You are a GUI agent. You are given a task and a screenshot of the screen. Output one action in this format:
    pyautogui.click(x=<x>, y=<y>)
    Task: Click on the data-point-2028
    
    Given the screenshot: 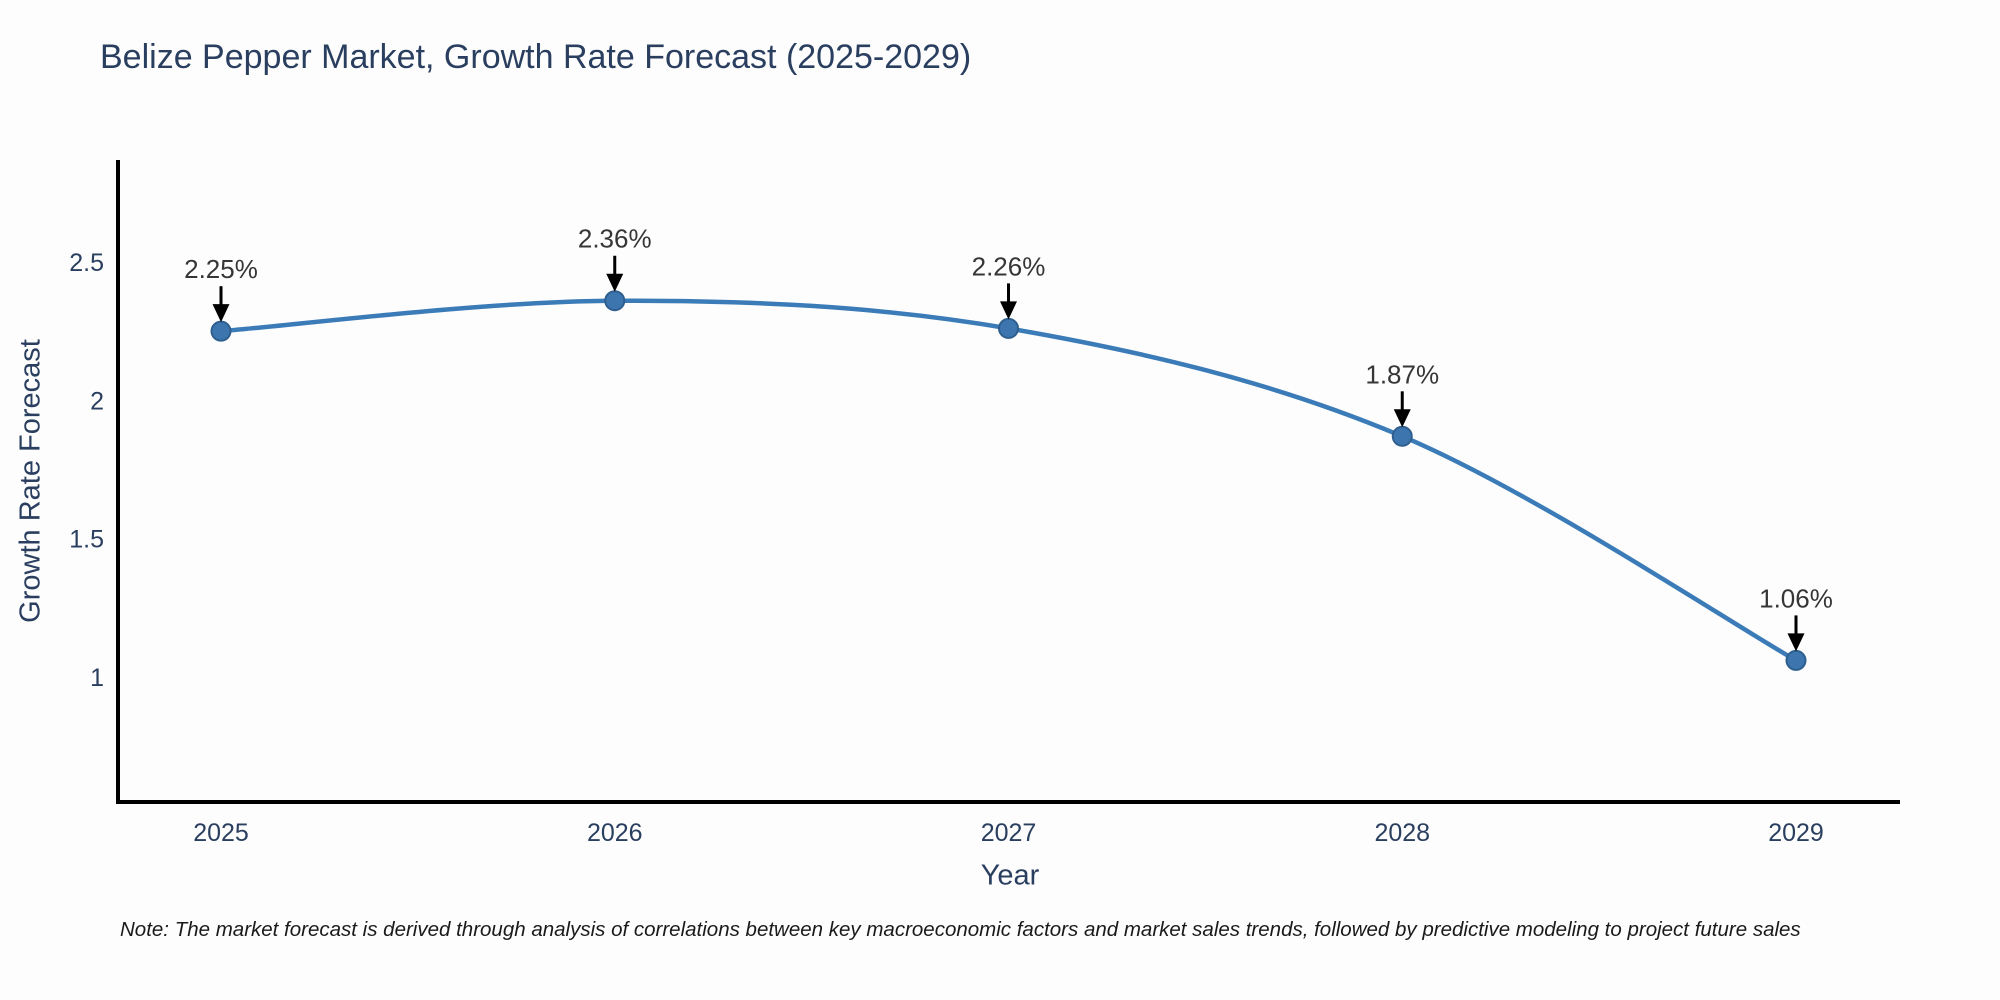 What is the action you would take?
    pyautogui.click(x=1402, y=436)
    